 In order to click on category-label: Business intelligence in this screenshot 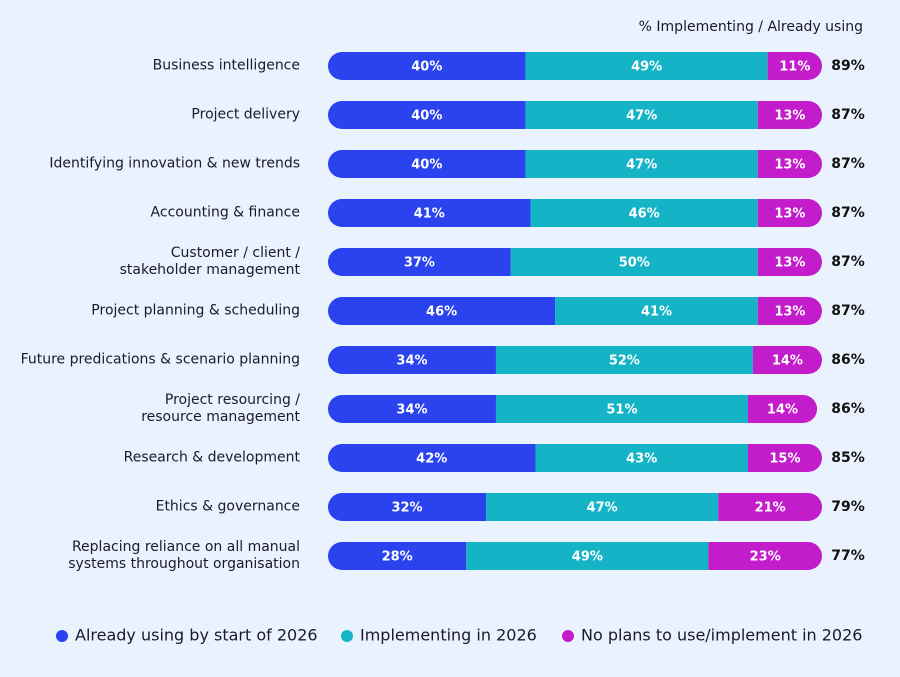, I will do `click(226, 65)`.